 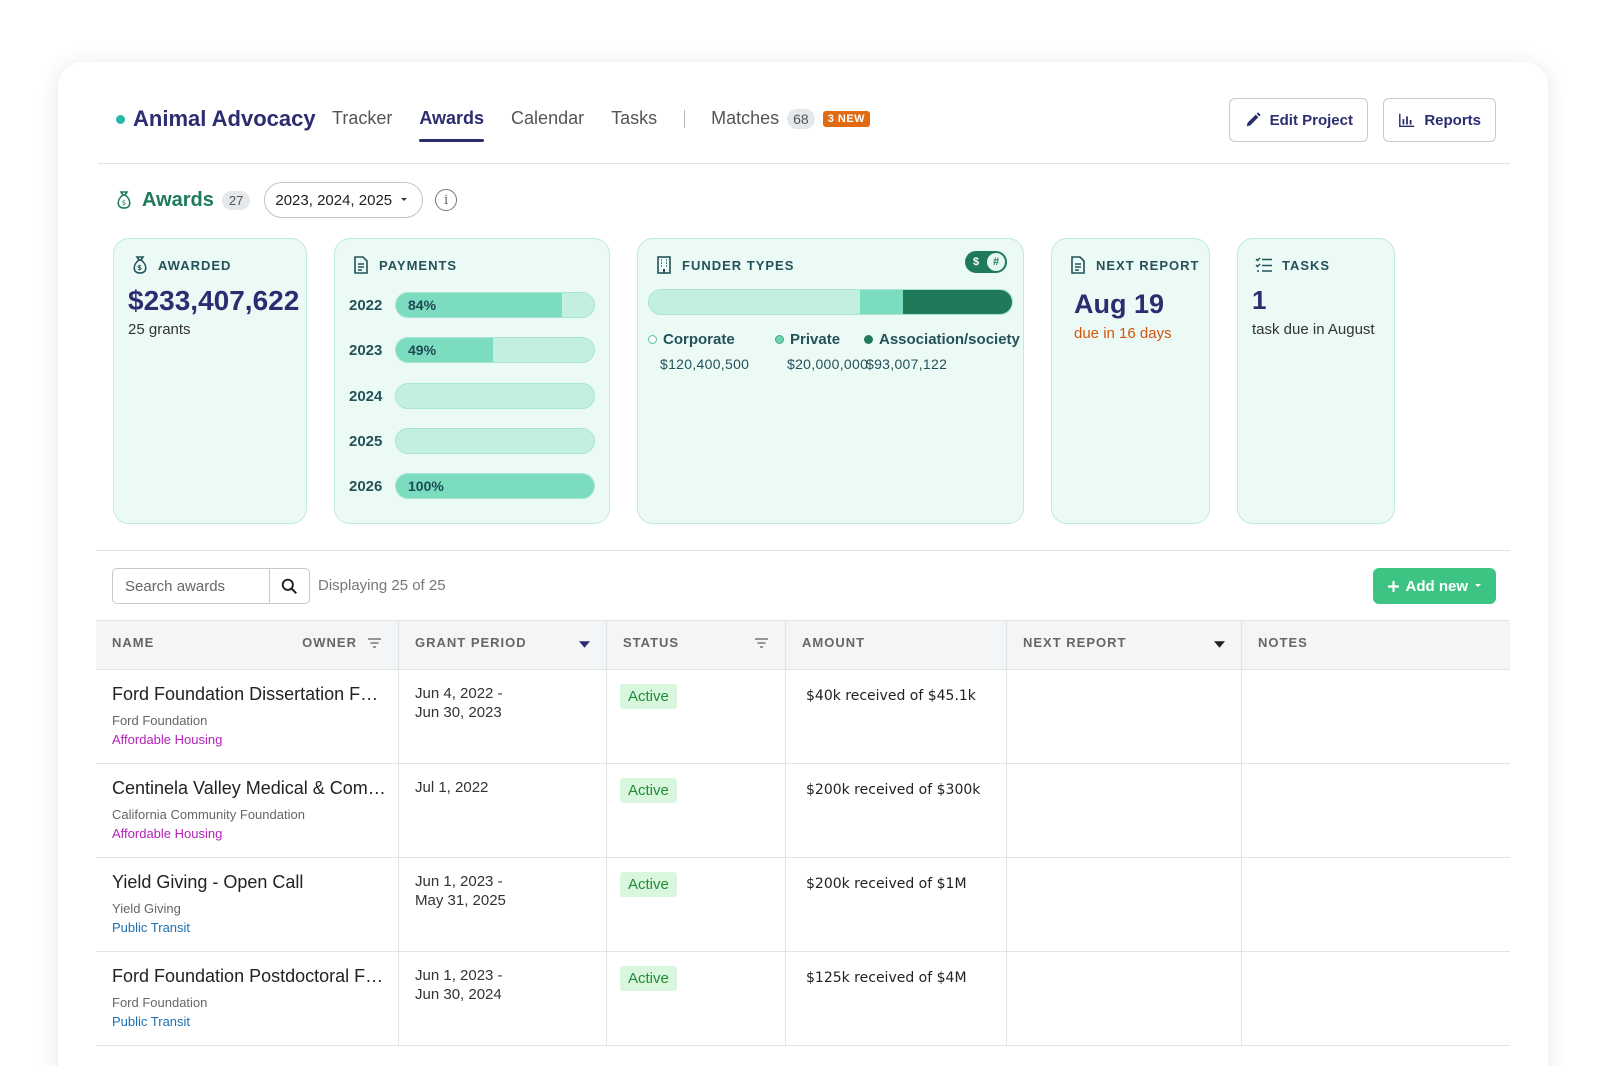 What do you see at coordinates (821, 351) in the screenshot?
I see `legend-private: Private $20,000,000` at bounding box center [821, 351].